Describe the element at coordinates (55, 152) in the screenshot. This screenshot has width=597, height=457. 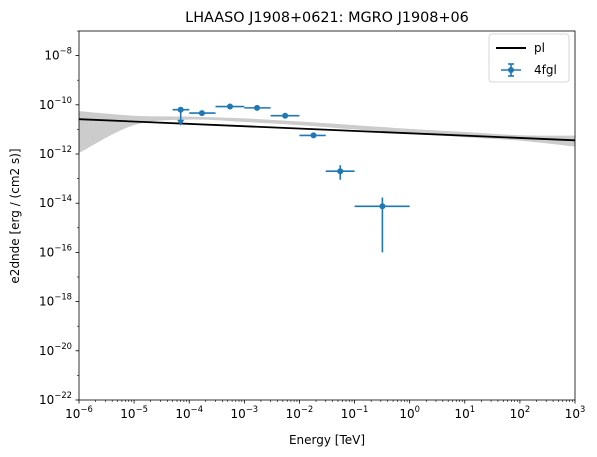
I see `y-tick-label: 10−12` at that location.